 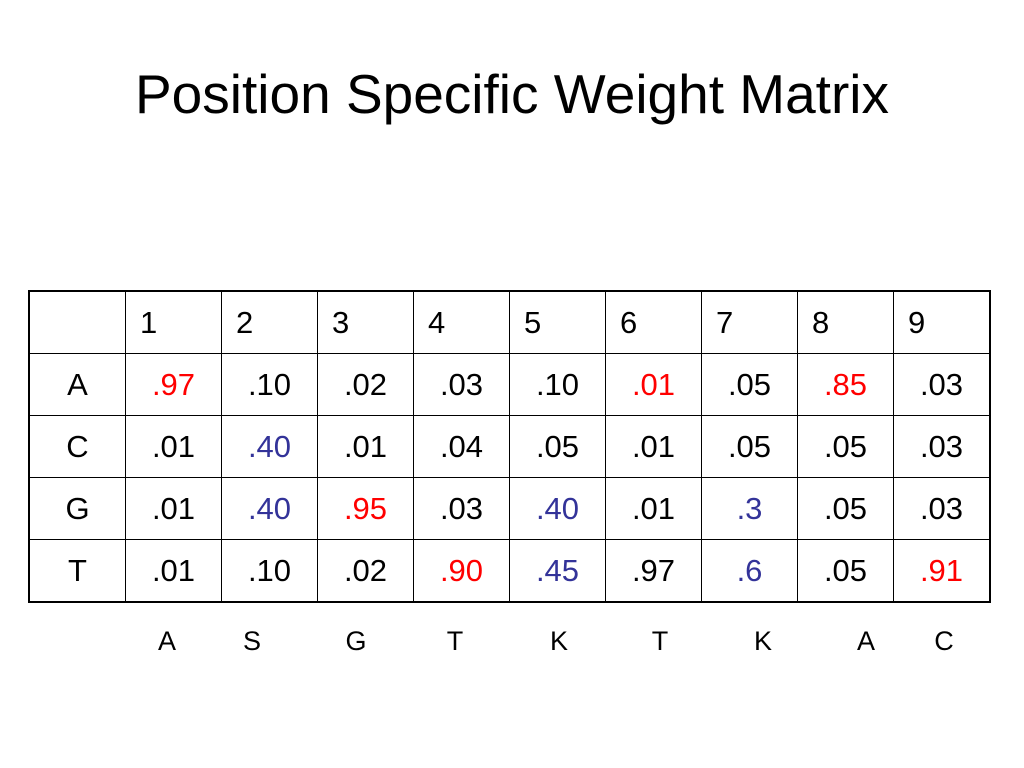 I want to click on weight-cell: .85, so click(x=845, y=384).